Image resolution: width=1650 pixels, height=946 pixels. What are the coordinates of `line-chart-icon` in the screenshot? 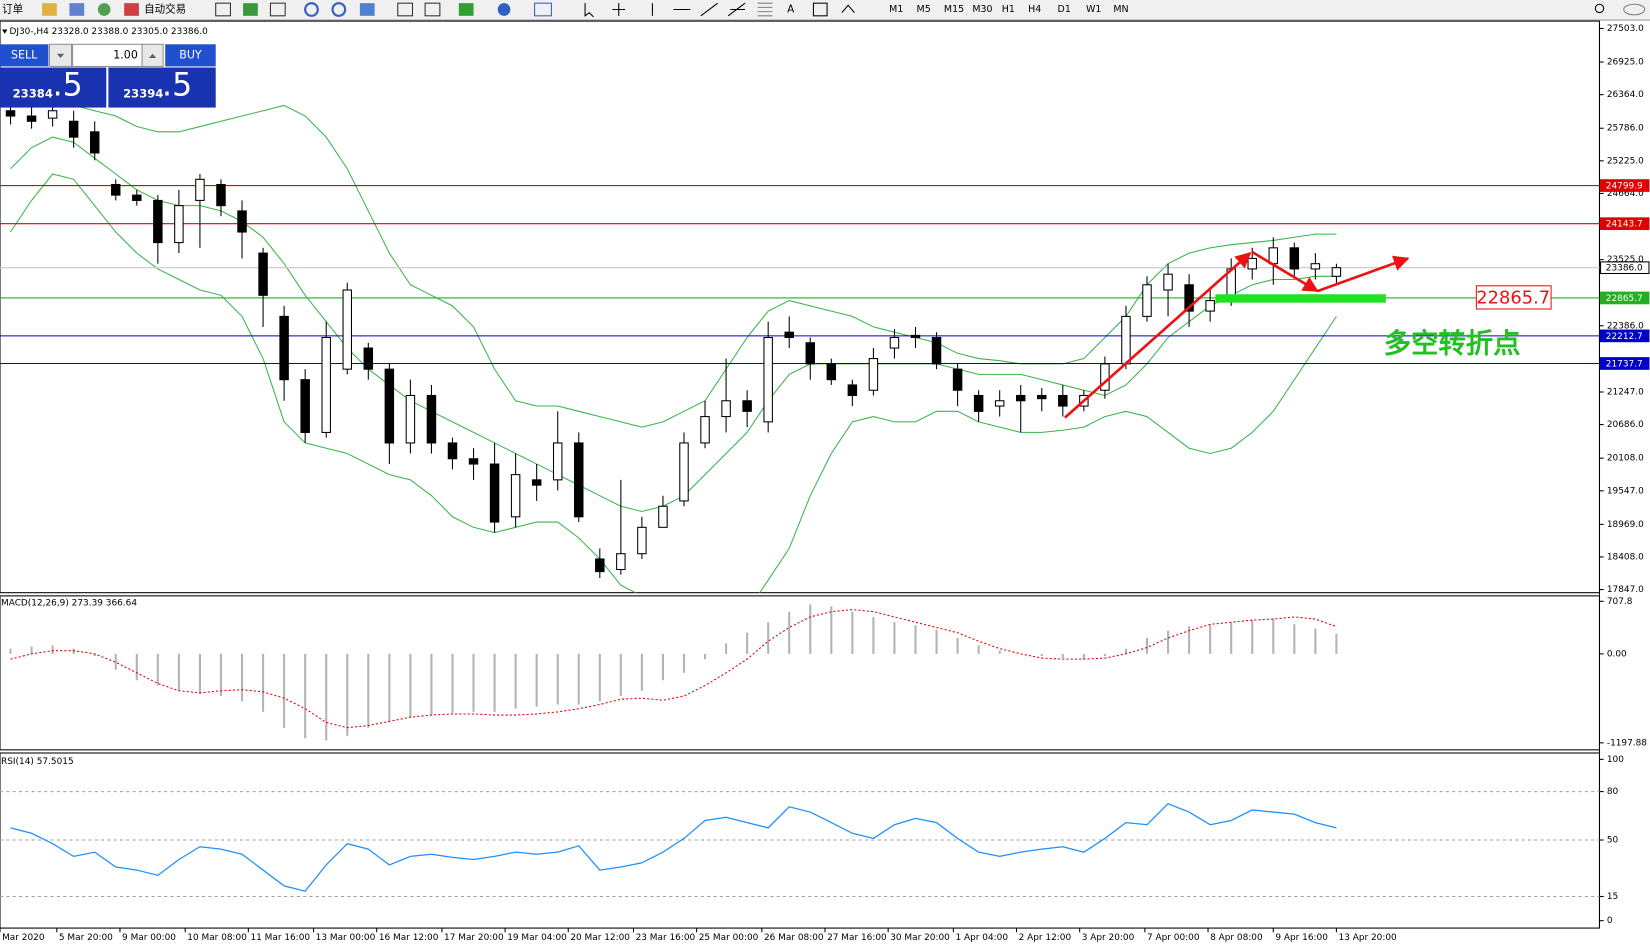 It's located at (277, 9).